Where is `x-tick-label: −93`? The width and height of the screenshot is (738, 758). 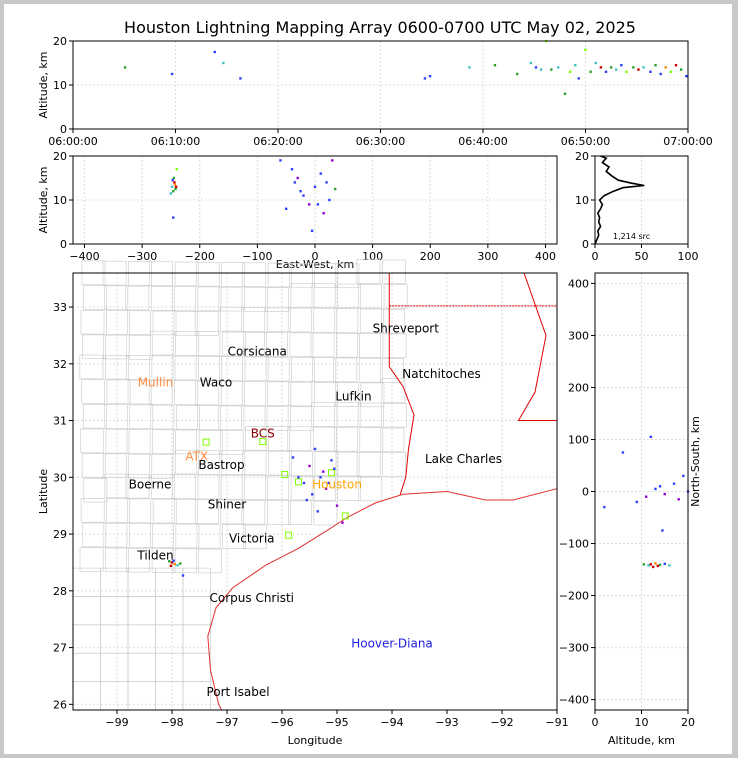 x-tick-label: −93 is located at coordinates (446, 722).